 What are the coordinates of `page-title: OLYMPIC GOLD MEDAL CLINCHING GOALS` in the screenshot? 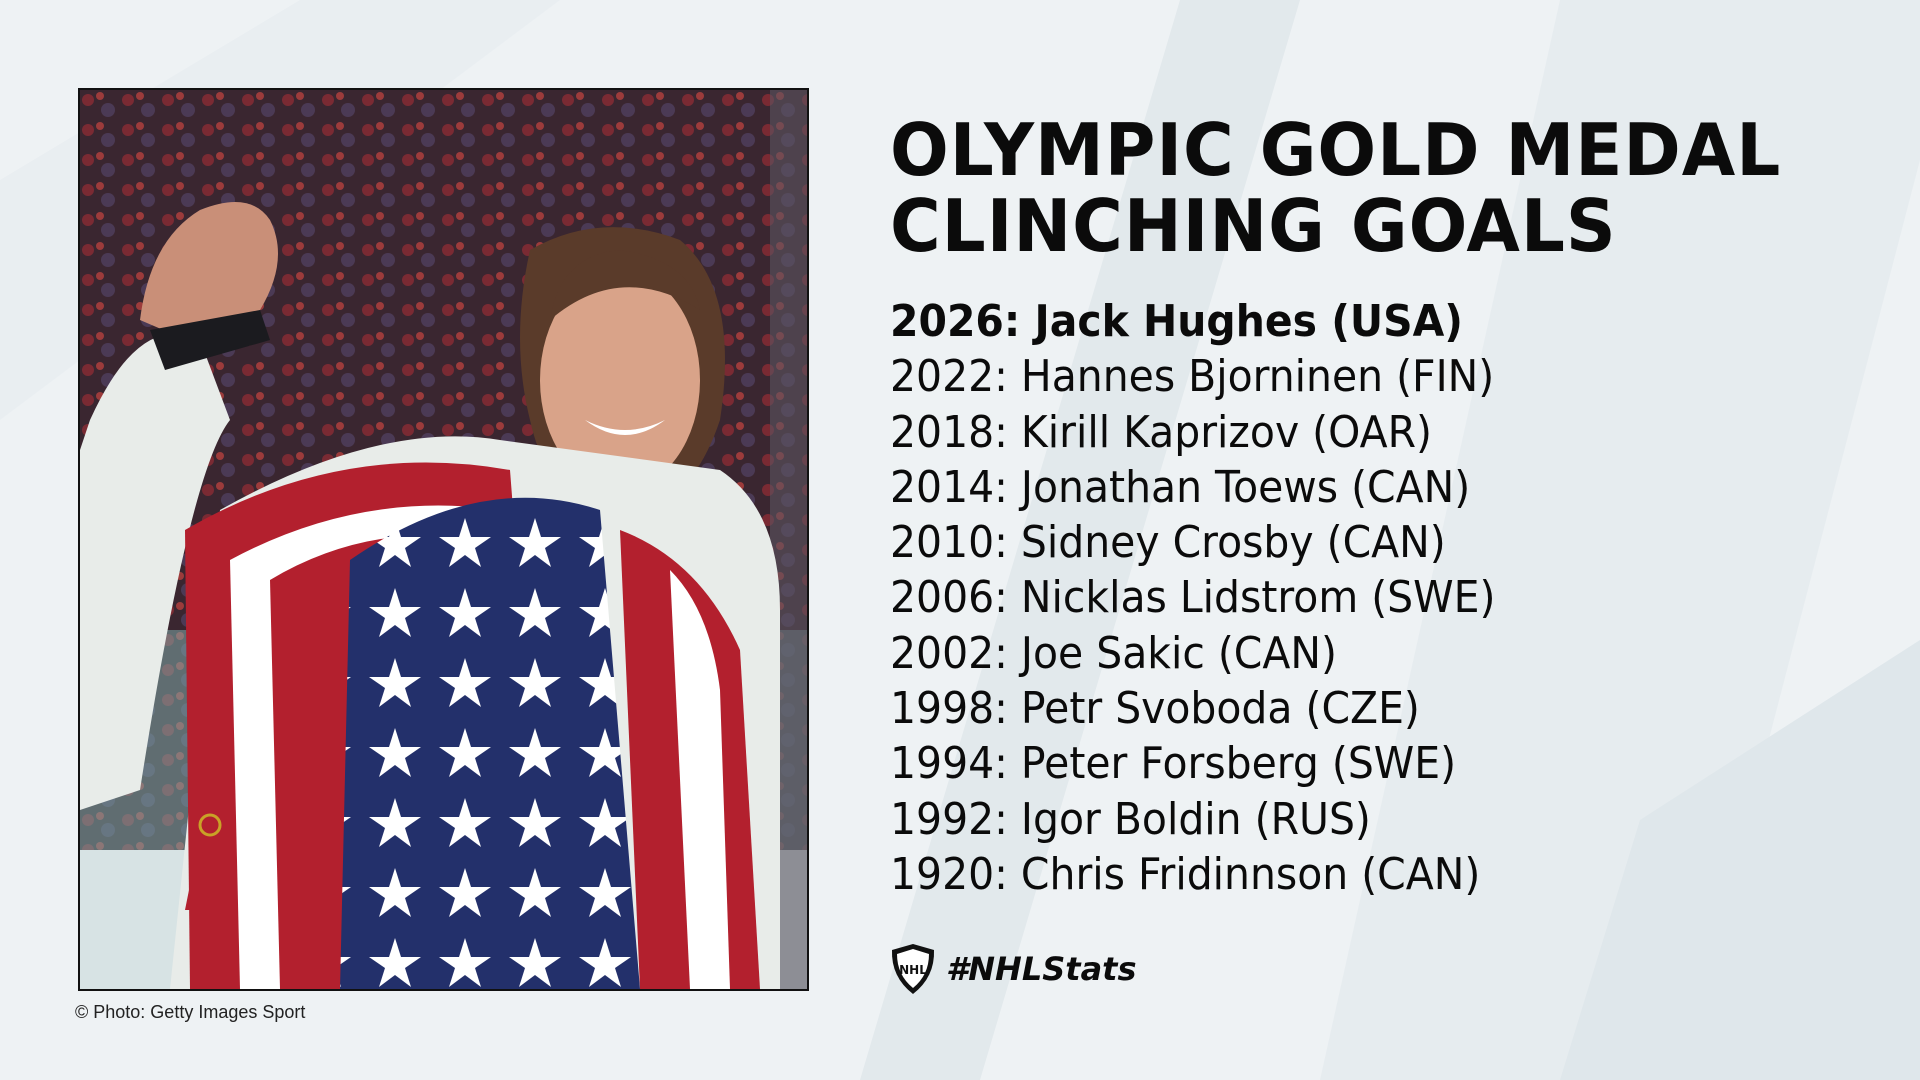 It's located at (1335, 188).